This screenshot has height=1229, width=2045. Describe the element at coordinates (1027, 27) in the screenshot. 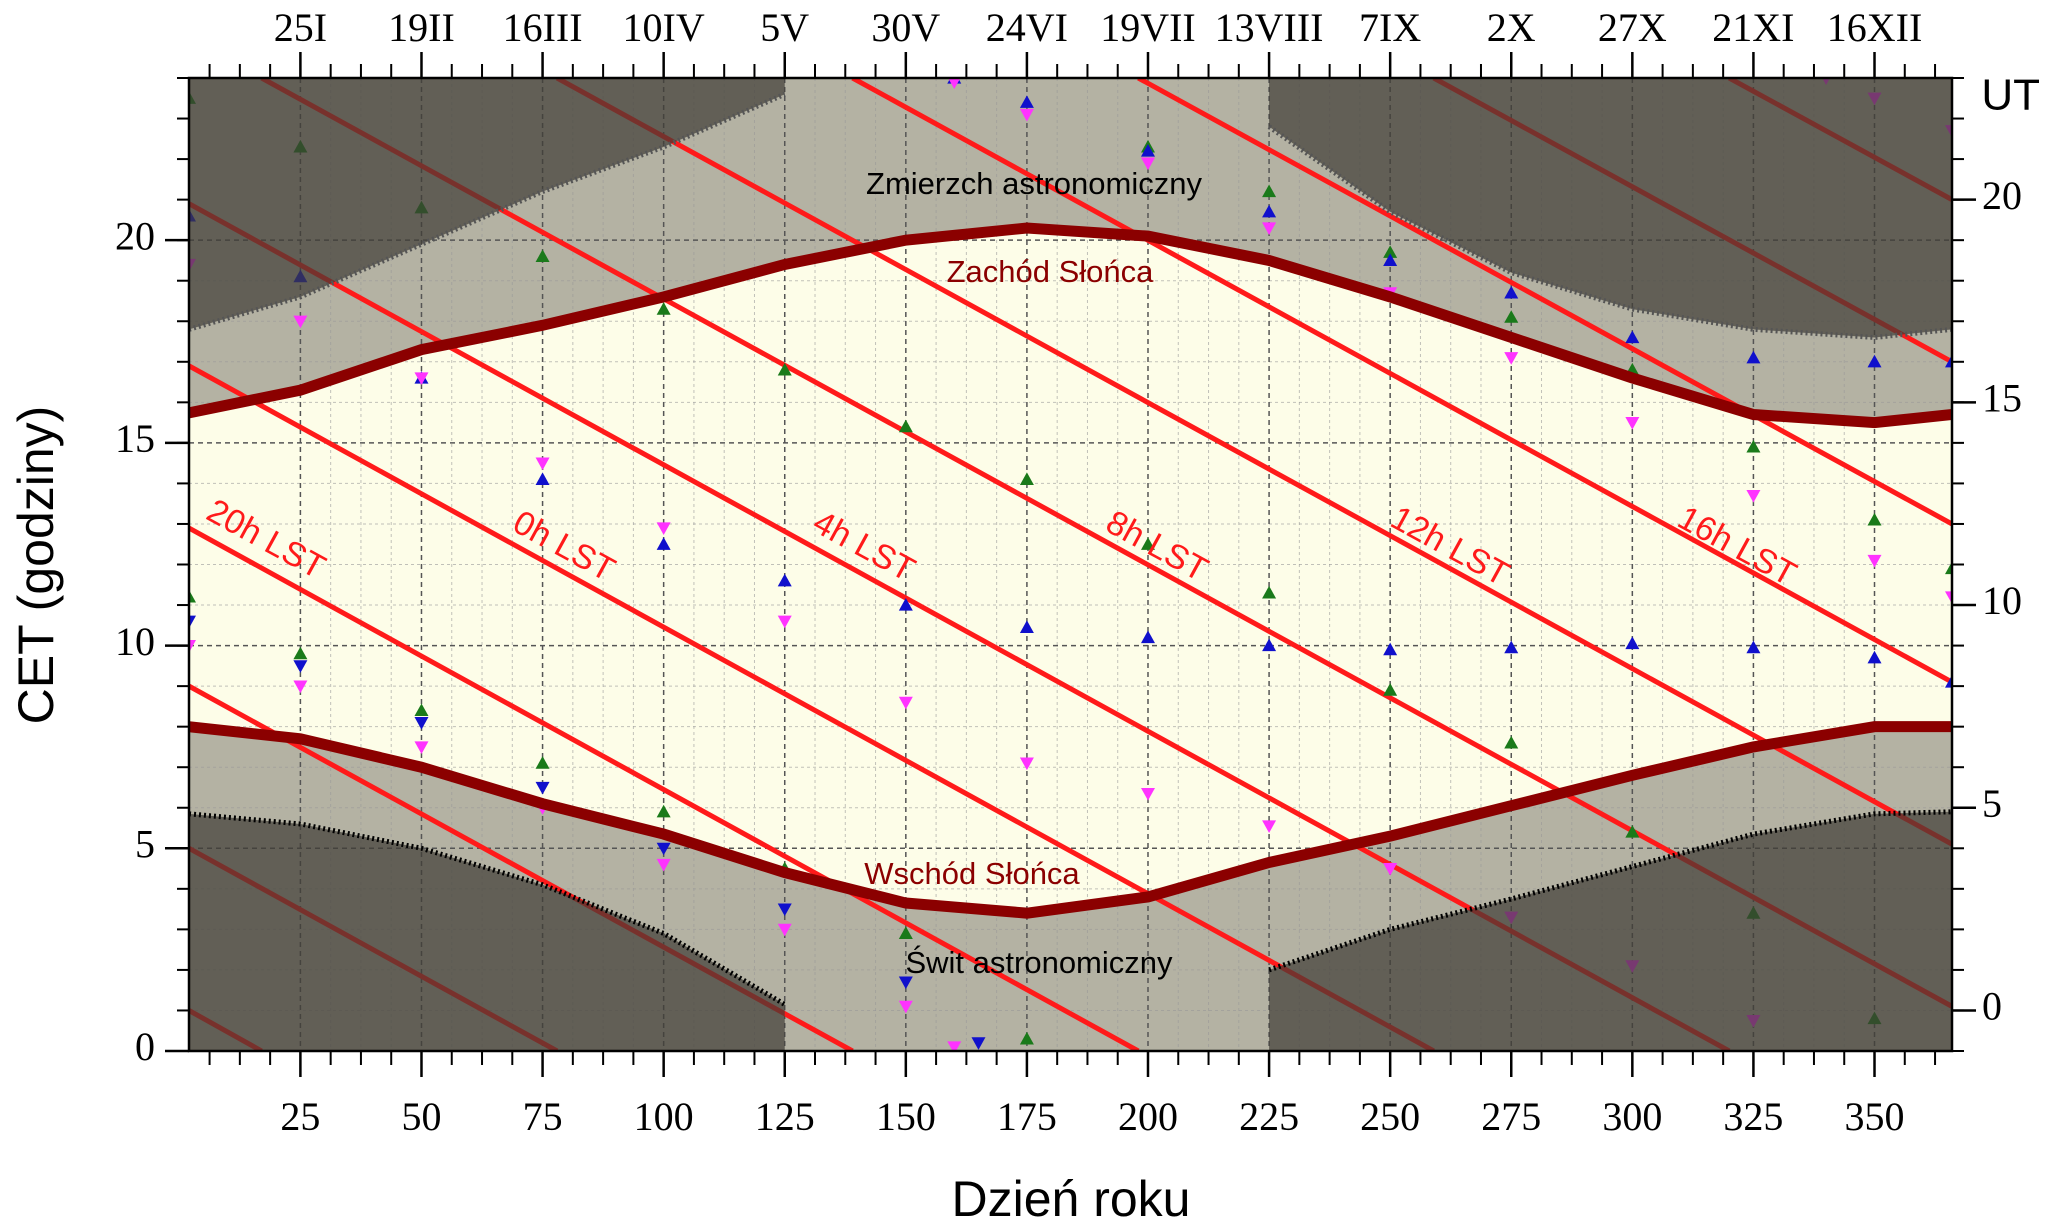

I see `top-tick-label: 24VI` at that location.